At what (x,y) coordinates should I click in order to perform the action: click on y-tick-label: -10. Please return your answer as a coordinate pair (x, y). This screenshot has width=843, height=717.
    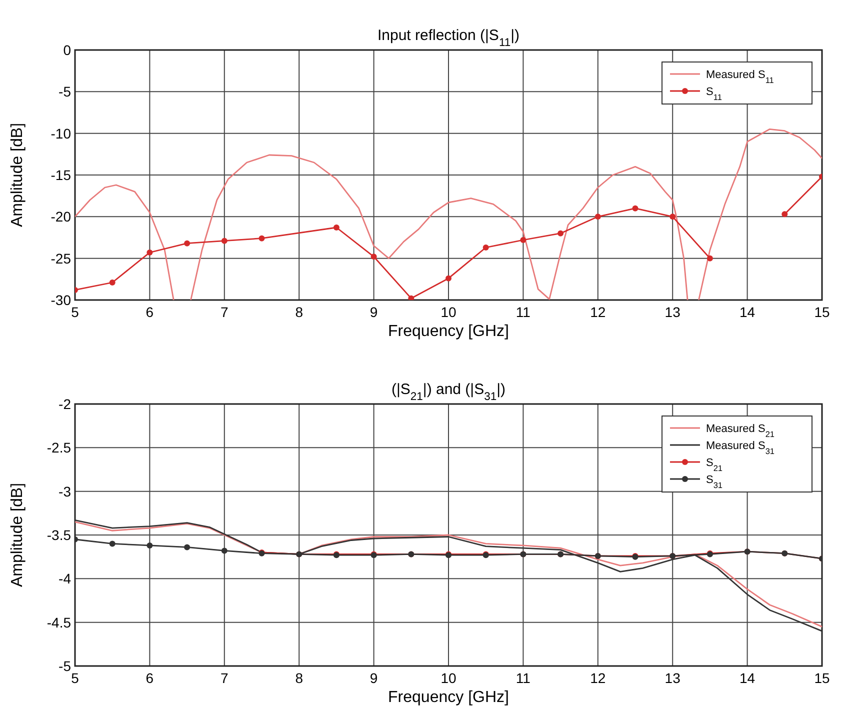
    Looking at the image, I should click on (61, 133).